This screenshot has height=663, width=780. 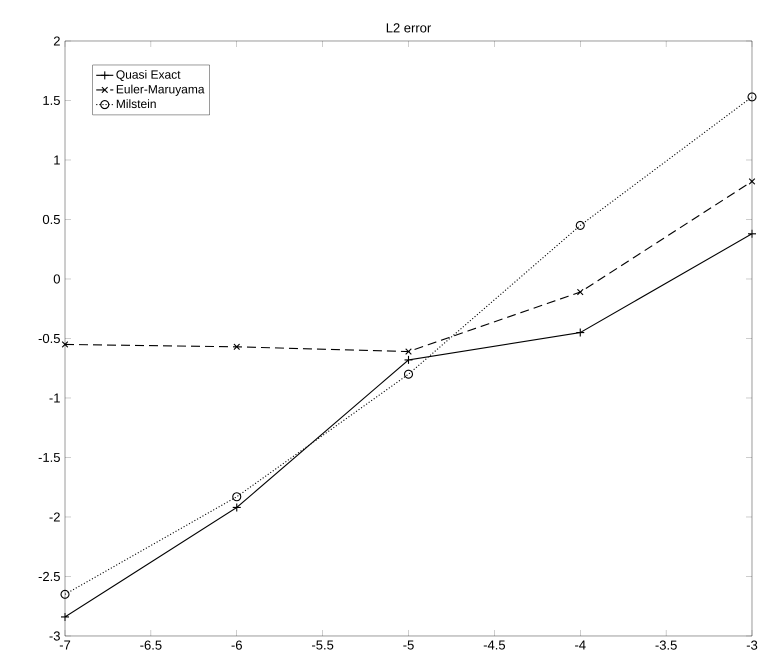 What do you see at coordinates (323, 645) in the screenshot?
I see `x-tick-label: -5.5` at bounding box center [323, 645].